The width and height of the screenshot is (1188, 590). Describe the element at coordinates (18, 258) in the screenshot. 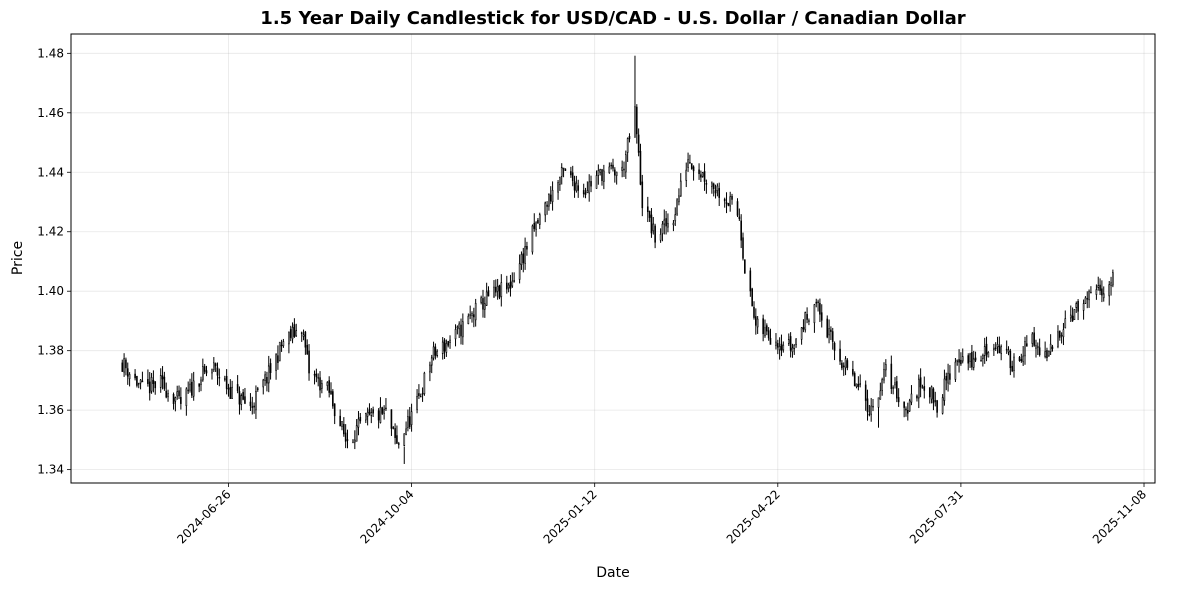

I see `y-axis-label: Price` at that location.